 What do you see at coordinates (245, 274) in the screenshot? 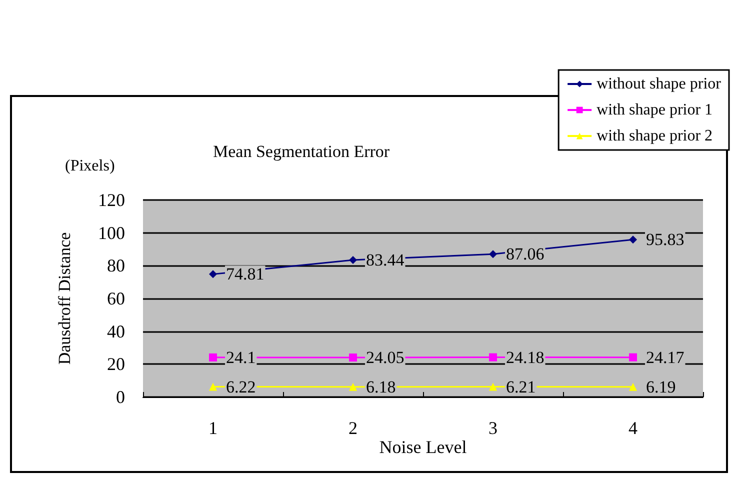
I see `data-label: 74.81` at bounding box center [245, 274].